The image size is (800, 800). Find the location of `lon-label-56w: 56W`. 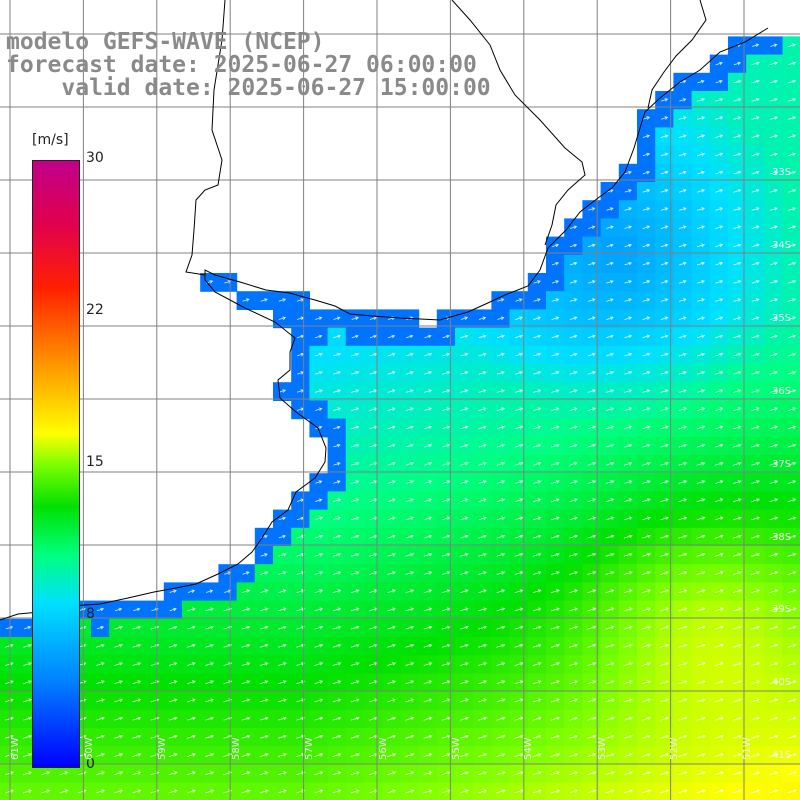

lon-label-56w: 56W is located at coordinates (383, 748).